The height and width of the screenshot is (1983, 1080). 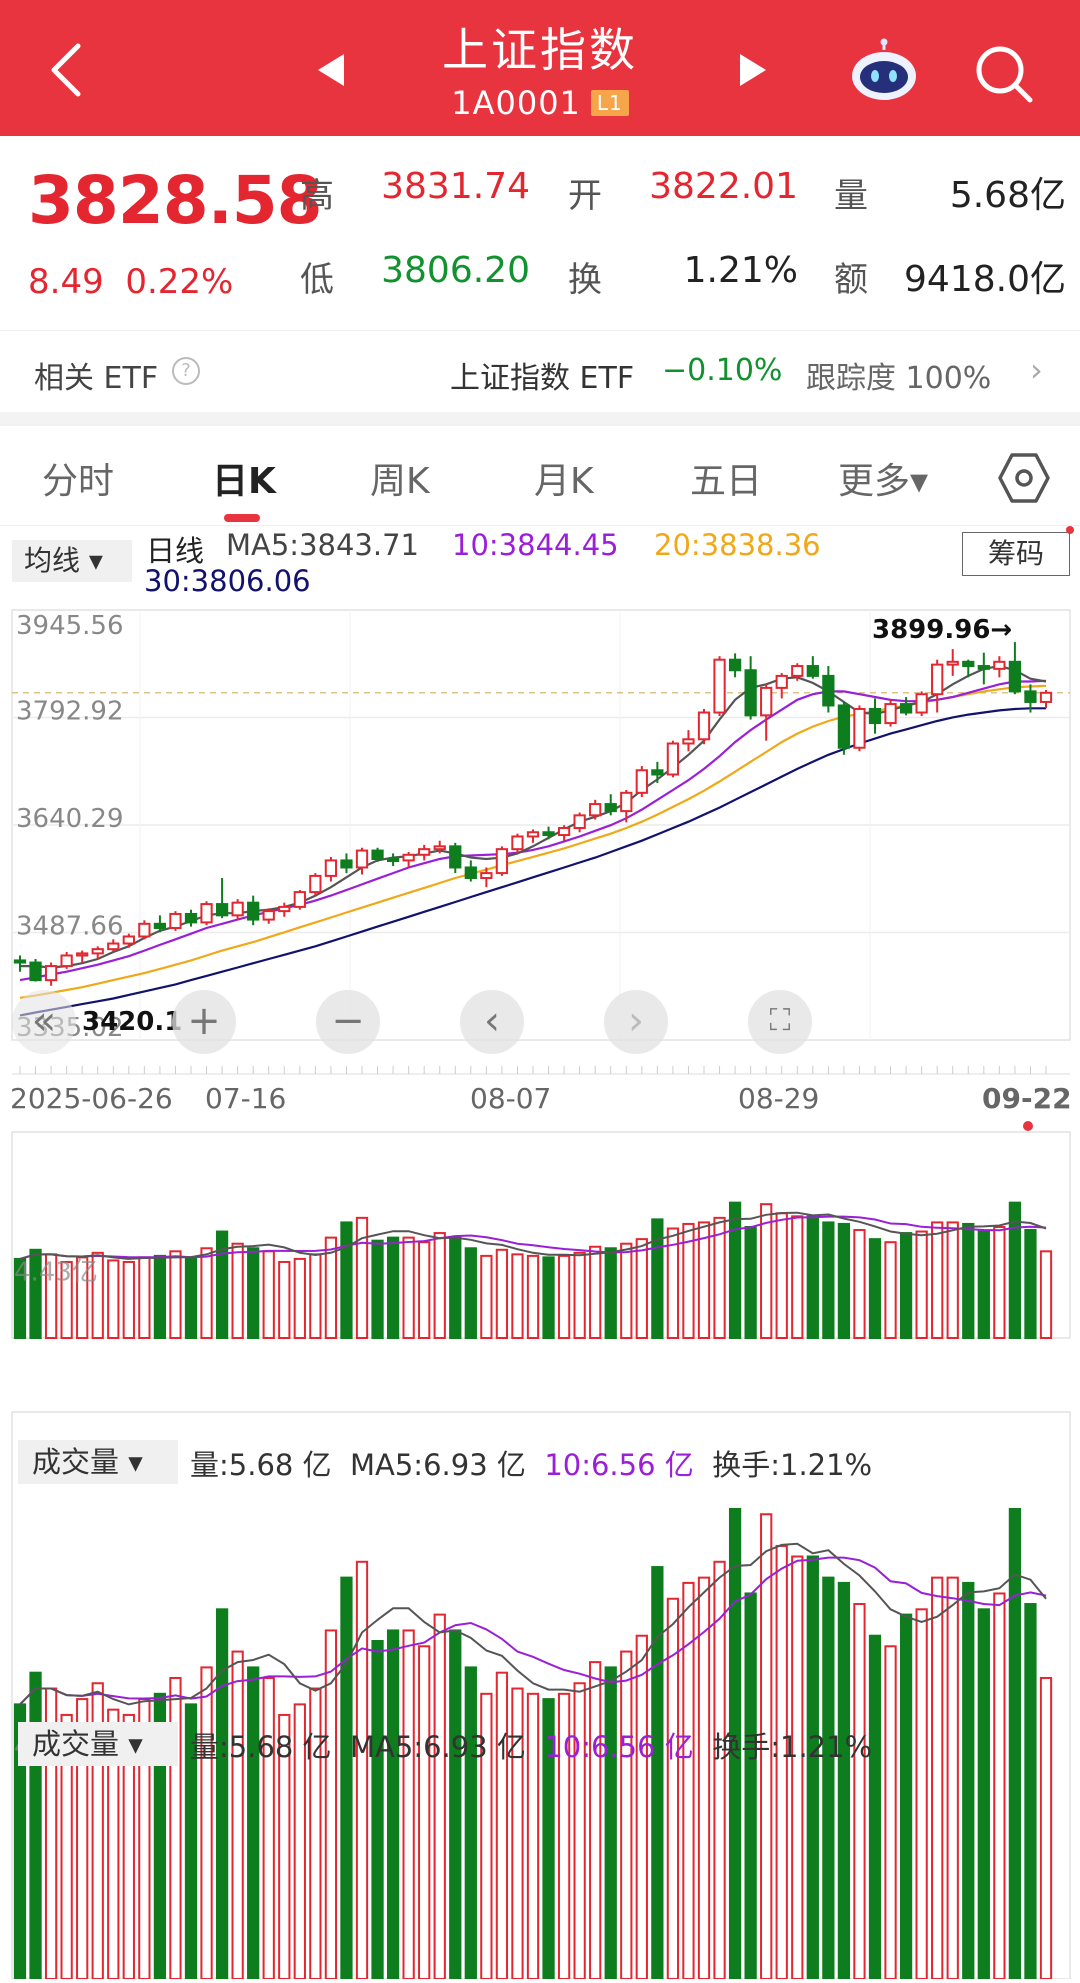 What do you see at coordinates (44, 1022) in the screenshot?
I see `scroll-left-icon: «` at bounding box center [44, 1022].